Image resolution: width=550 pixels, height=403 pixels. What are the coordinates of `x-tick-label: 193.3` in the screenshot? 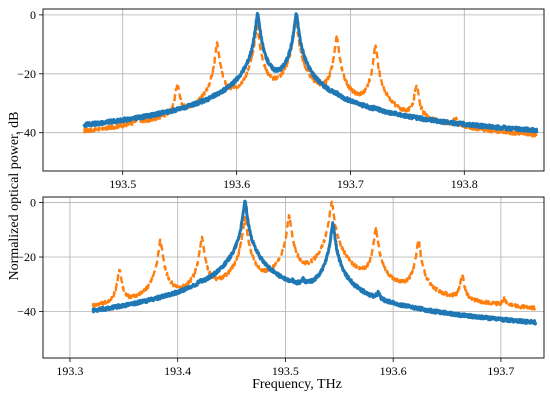 It's located at (69, 371).